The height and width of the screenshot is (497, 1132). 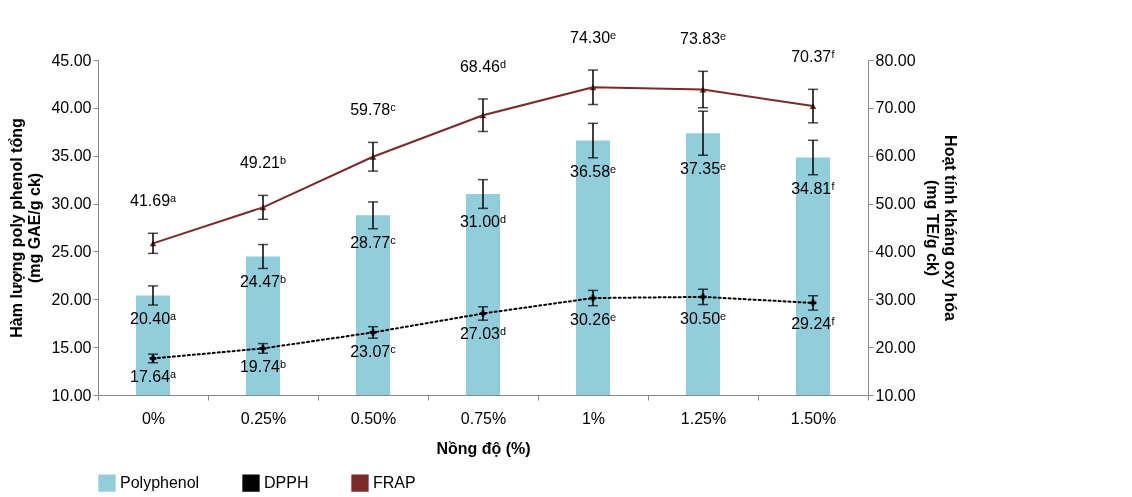 I want to click on data-label: 20.40ᵃ, so click(x=154, y=319).